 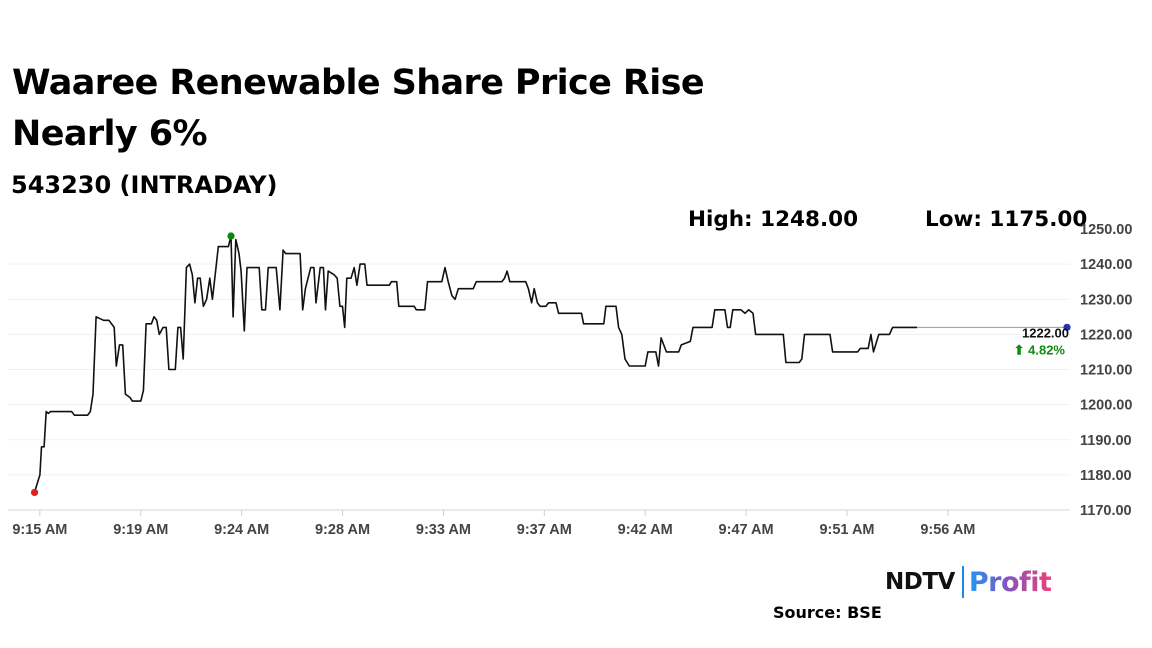 What do you see at coordinates (846, 530) in the screenshot?
I see `x-tick-label: 9:51 AM` at bounding box center [846, 530].